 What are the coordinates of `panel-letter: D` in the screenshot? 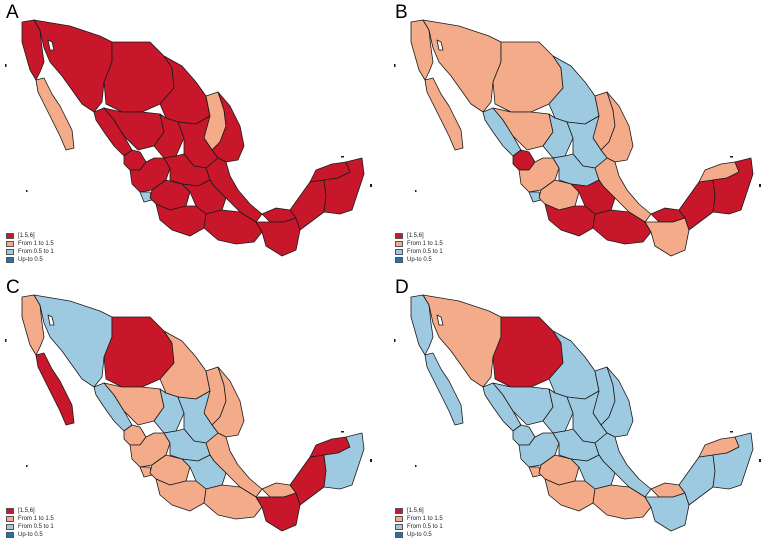 It's located at (402, 287).